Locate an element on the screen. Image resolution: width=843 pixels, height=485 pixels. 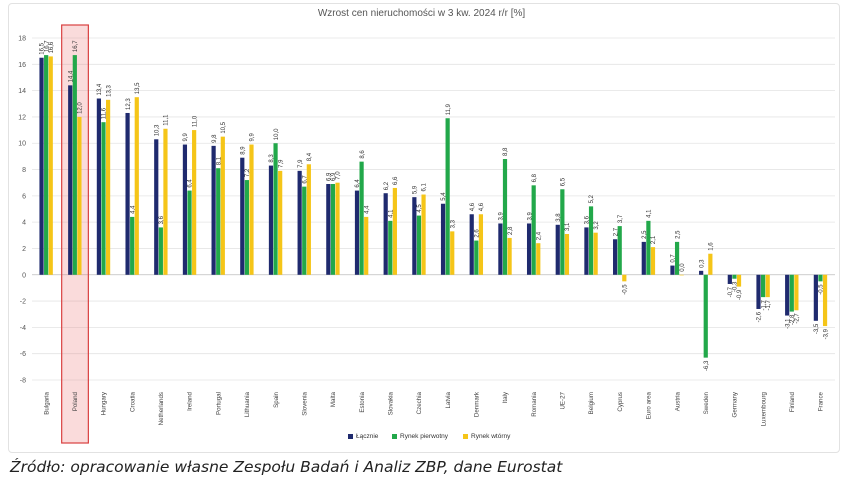
bar-rynek-wt-rny-romania is located at coordinates (538, 259).